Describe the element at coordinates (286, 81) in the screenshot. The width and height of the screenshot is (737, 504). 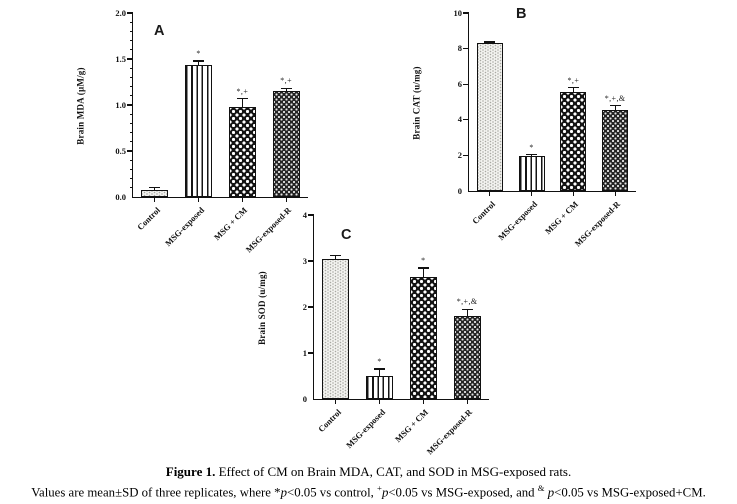
I see `significance-annotation-msg-exposed-r: *,+` at that location.